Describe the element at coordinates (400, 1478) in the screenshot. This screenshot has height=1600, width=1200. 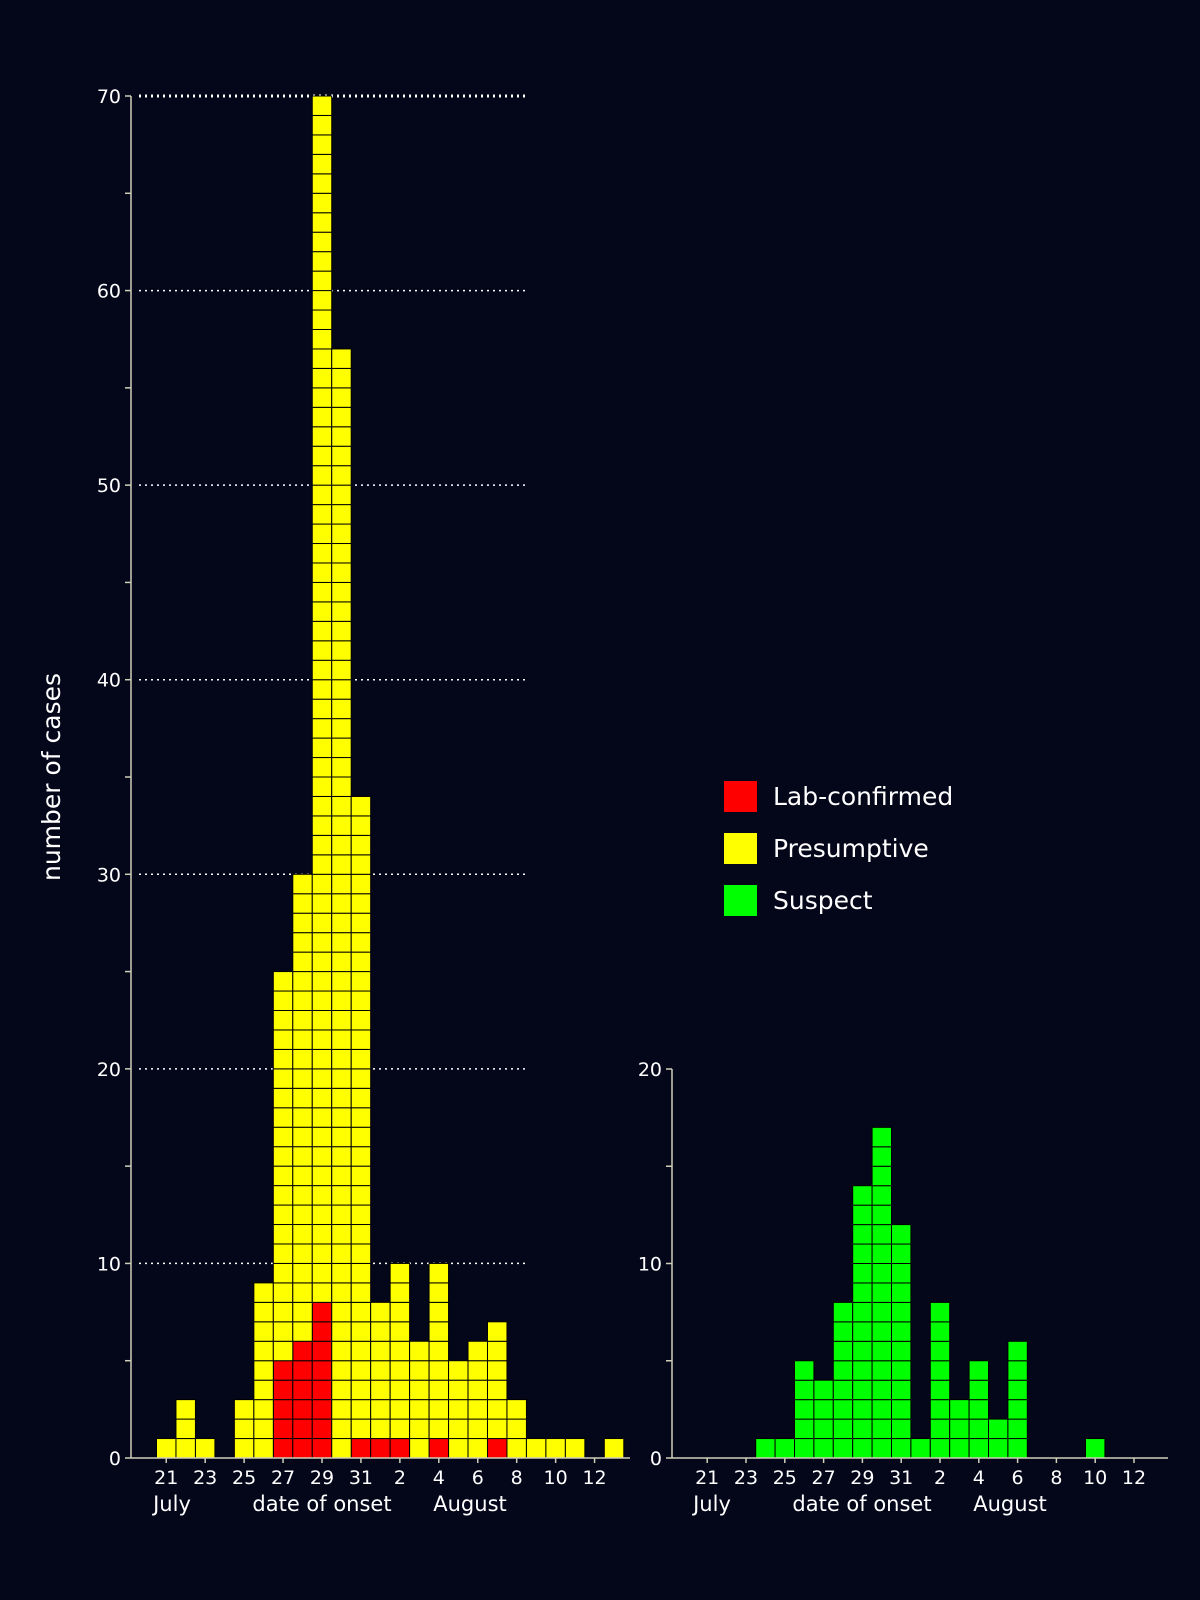
I see `x-tick-label: 2` at that location.